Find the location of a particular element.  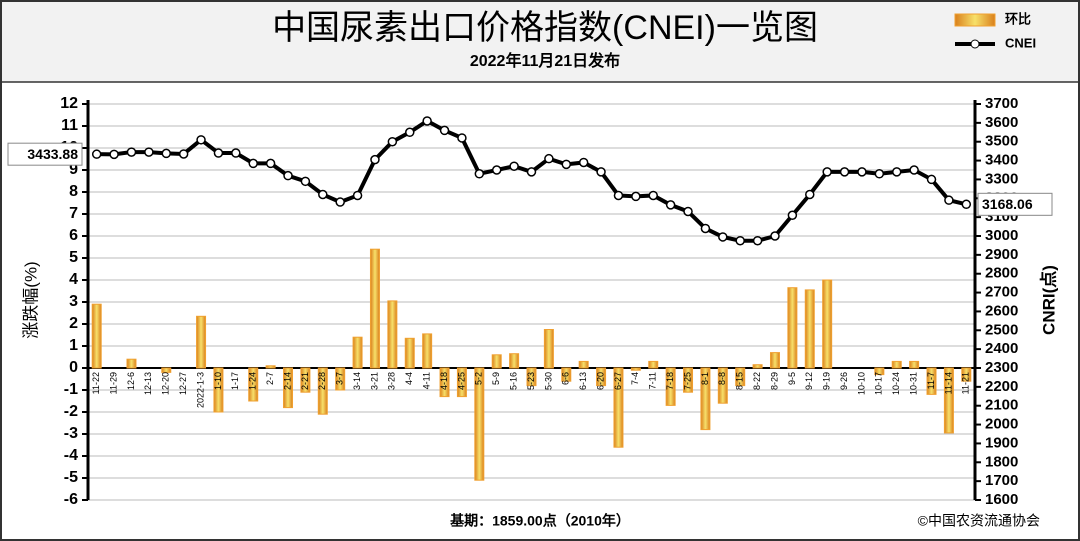

x-tick-label: 8-1 is located at coordinates (705, 378).